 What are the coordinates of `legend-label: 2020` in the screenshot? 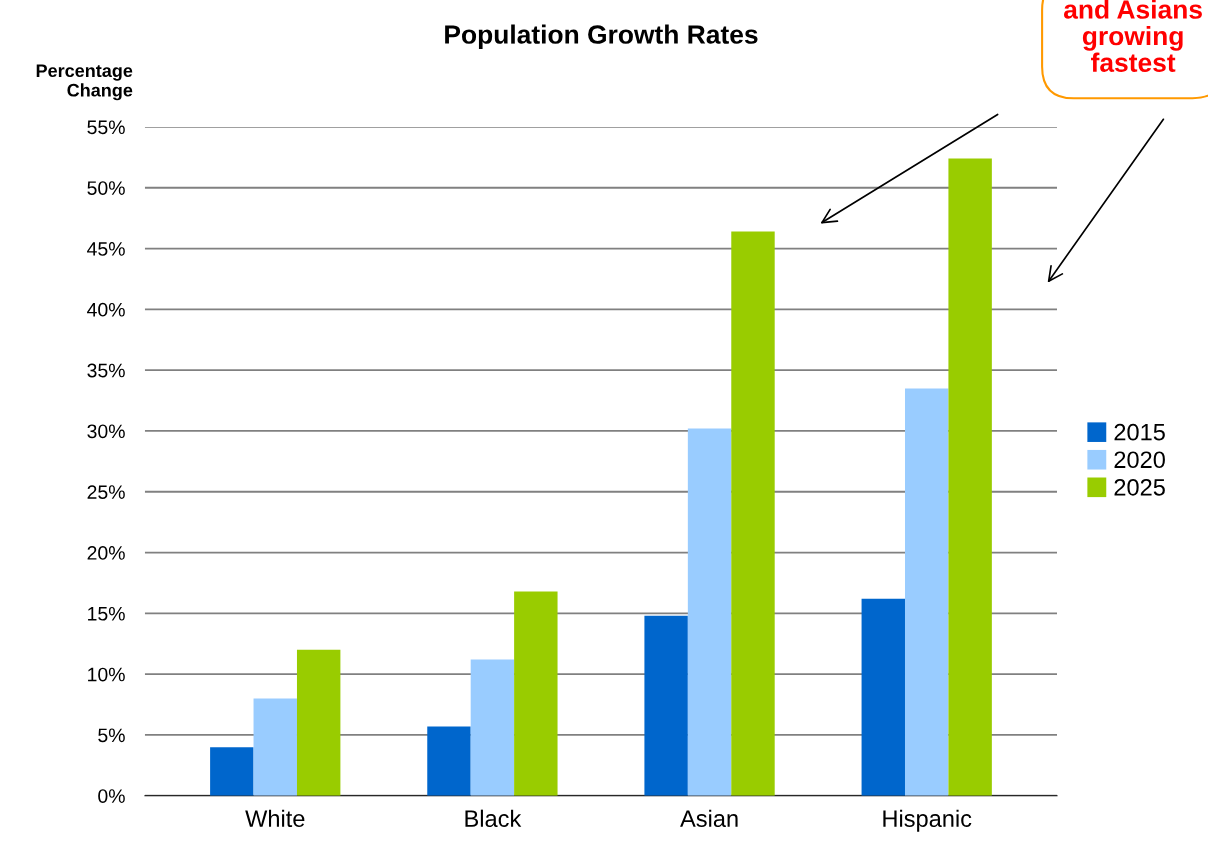 It's located at (1139, 460).